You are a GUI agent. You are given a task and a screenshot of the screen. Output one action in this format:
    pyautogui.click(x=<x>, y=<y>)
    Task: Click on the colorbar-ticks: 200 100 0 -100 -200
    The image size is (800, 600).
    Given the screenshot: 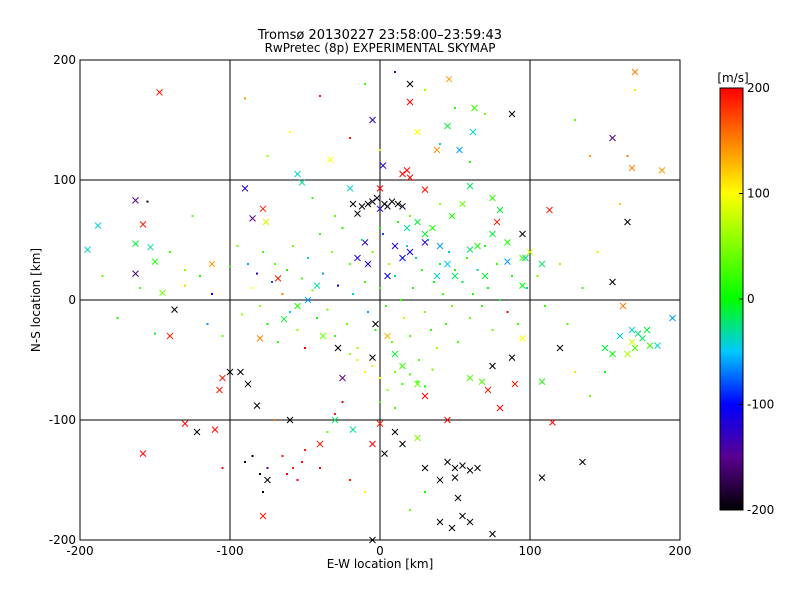 What is the action you would take?
    pyautogui.click(x=756, y=299)
    